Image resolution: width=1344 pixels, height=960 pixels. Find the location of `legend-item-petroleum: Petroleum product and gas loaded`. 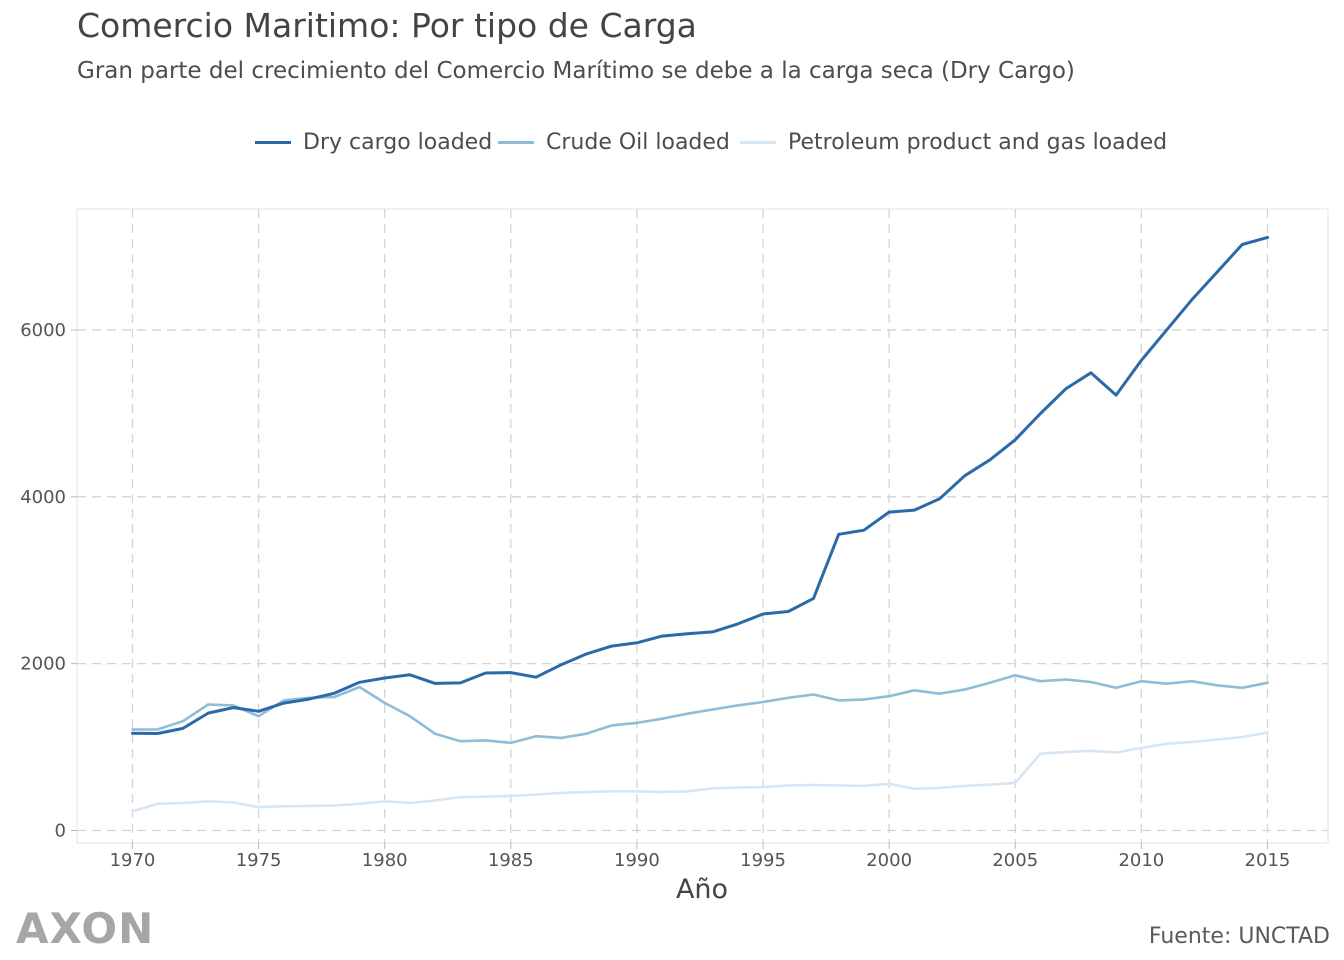

legend-item-petroleum: Petroleum product and gas loaded is located at coordinates (953, 142).